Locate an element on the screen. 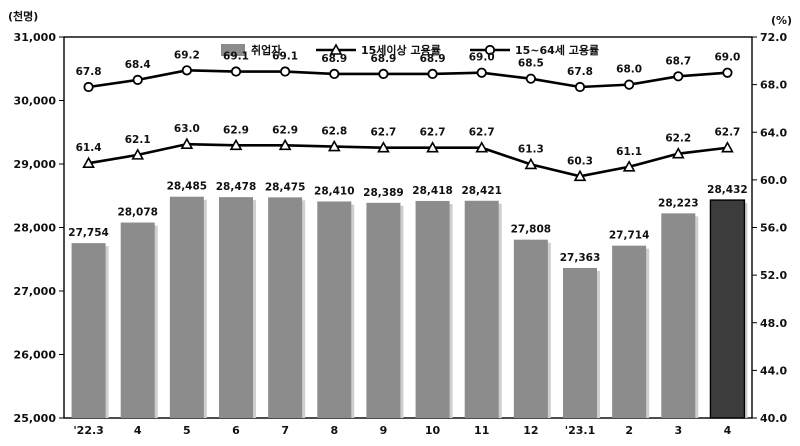  right-axis-tick-label: 68.0 is located at coordinates (773, 85).